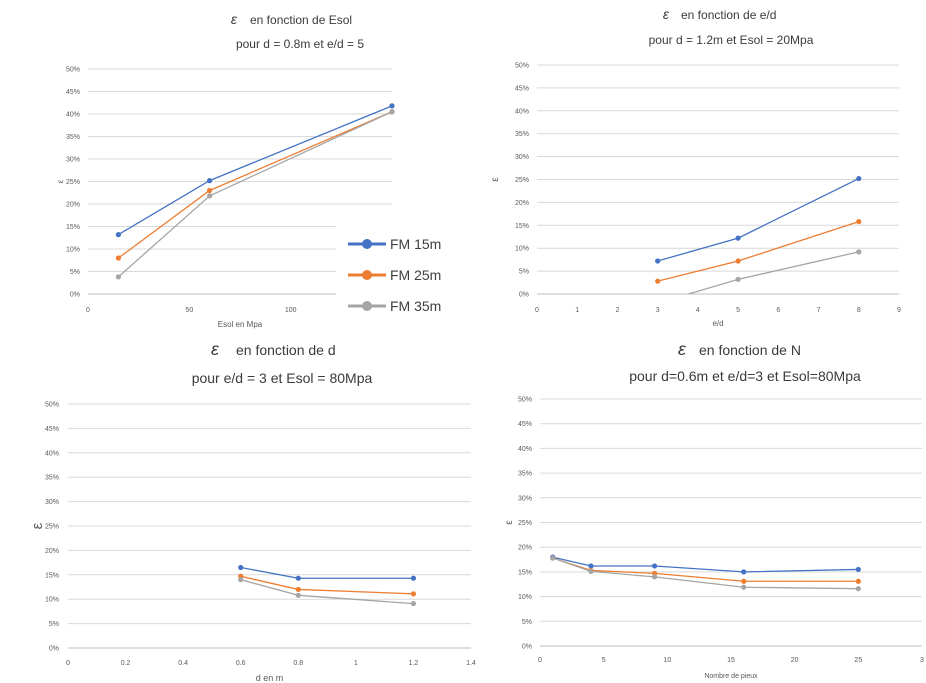  I want to click on legend: FM 15m FM 25m FM 35m, so click(397, 270).